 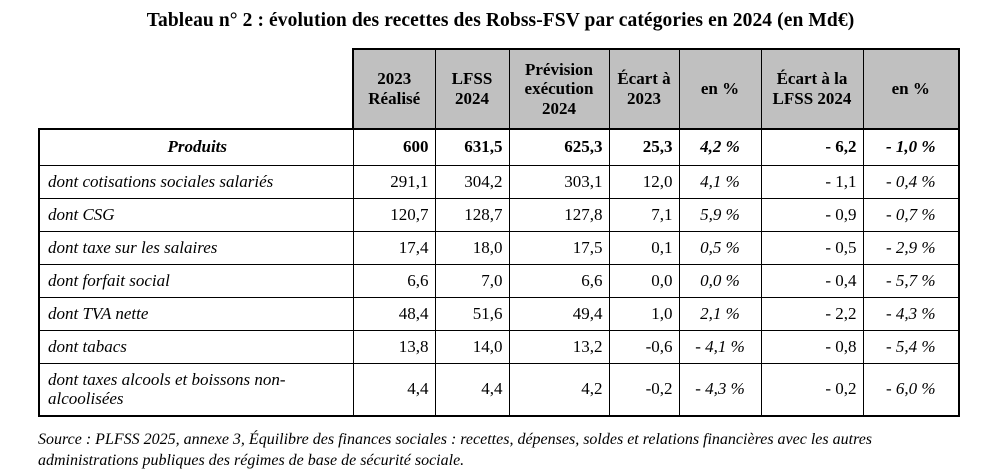 What do you see at coordinates (196, 247) in the screenshot?
I see `row-label: dont taxe sur les salaires` at bounding box center [196, 247].